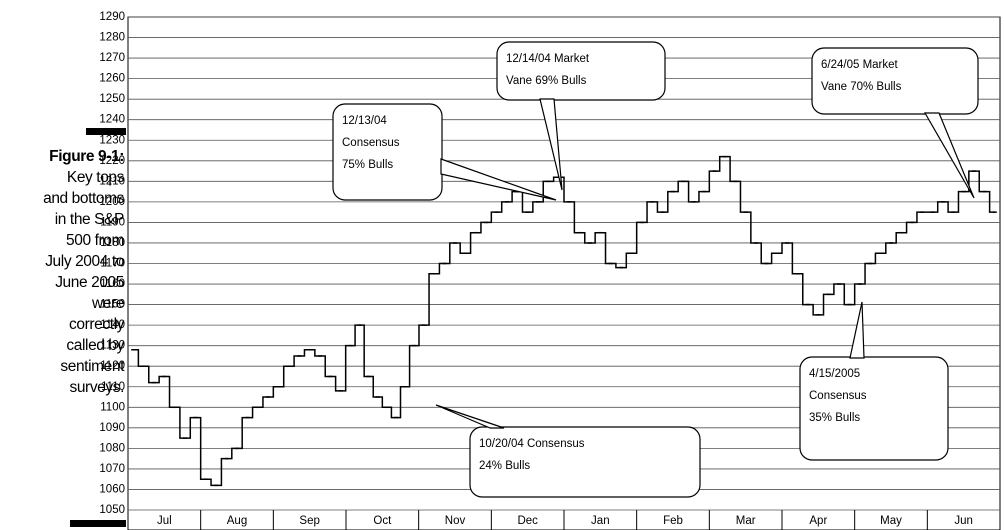 This screenshot has height=530, width=1004. Describe the element at coordinates (367, 165) in the screenshot. I see `callout-text: 75% Bulls` at that location.